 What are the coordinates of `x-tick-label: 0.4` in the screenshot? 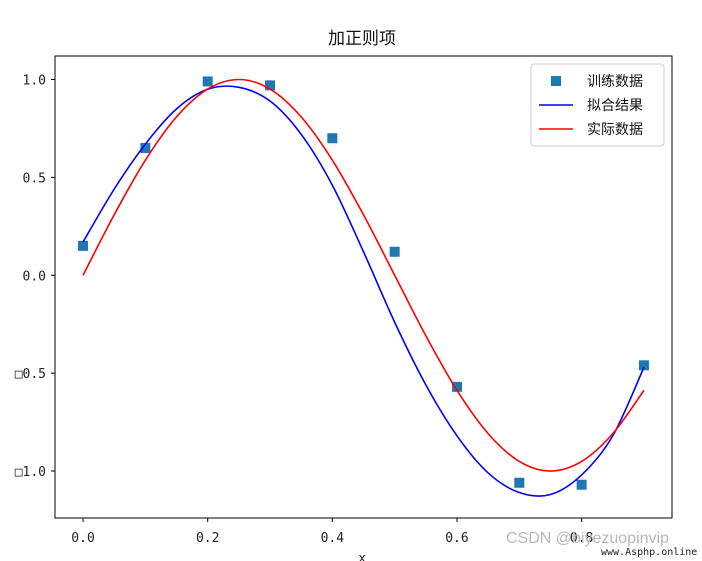 It's located at (333, 538).